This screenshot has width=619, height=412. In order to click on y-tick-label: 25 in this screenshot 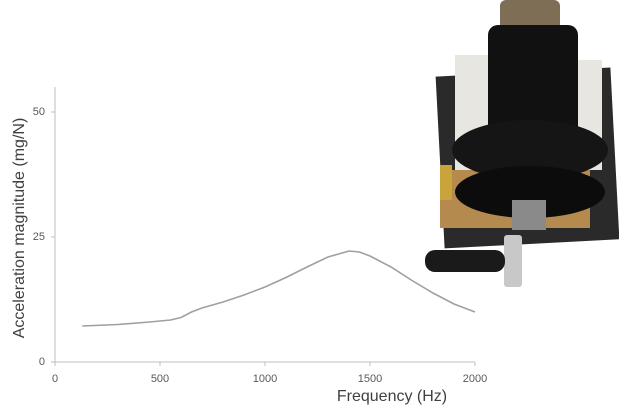, I will do `click(39, 237)`.